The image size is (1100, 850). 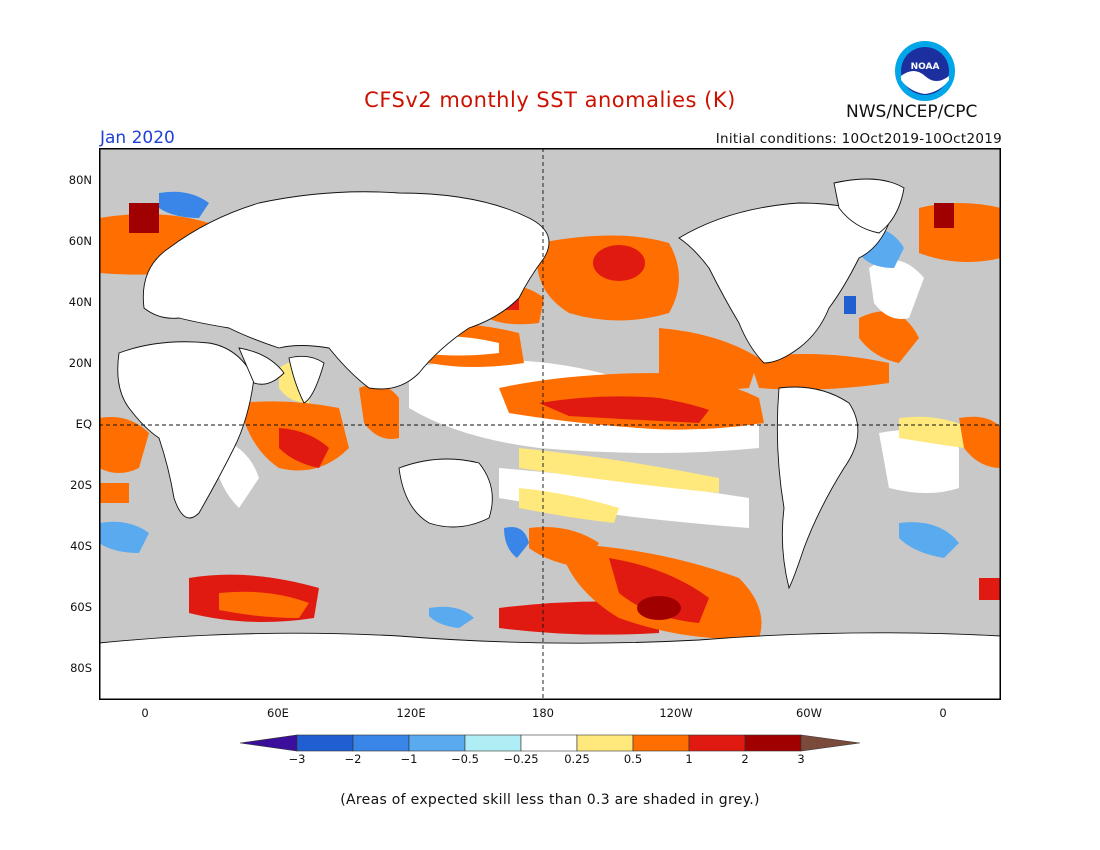 What do you see at coordinates (801, 759) in the screenshot?
I see `colorbar-label: 3` at bounding box center [801, 759].